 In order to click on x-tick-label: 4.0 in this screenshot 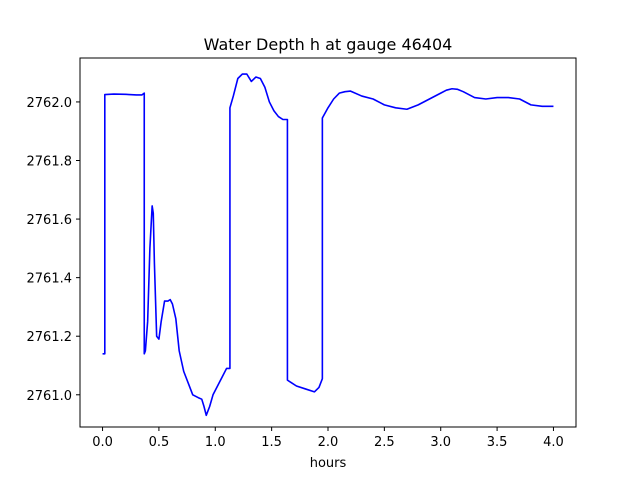, I will do `click(553, 442)`.